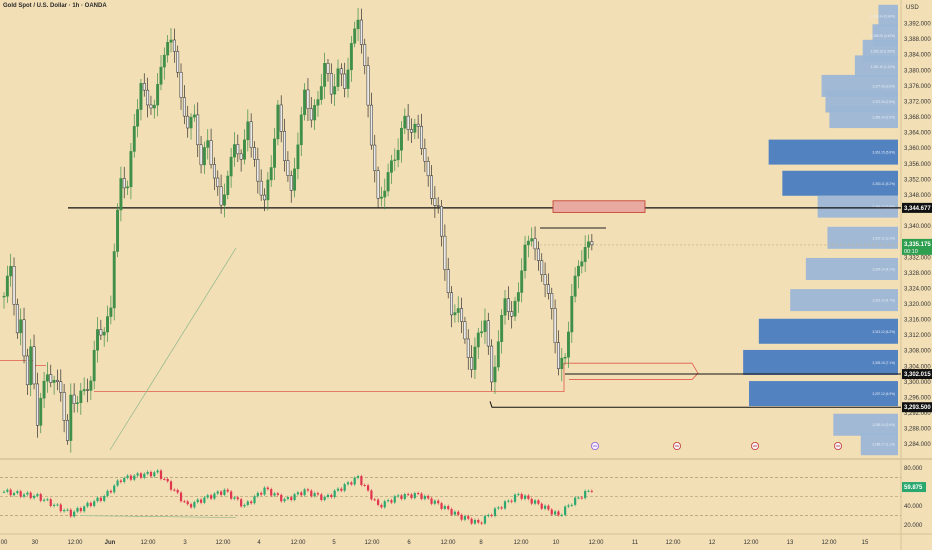 This screenshot has height=550, width=932. Describe the element at coordinates (912, 8) in the screenshot. I see `currency-label: USD` at that location.